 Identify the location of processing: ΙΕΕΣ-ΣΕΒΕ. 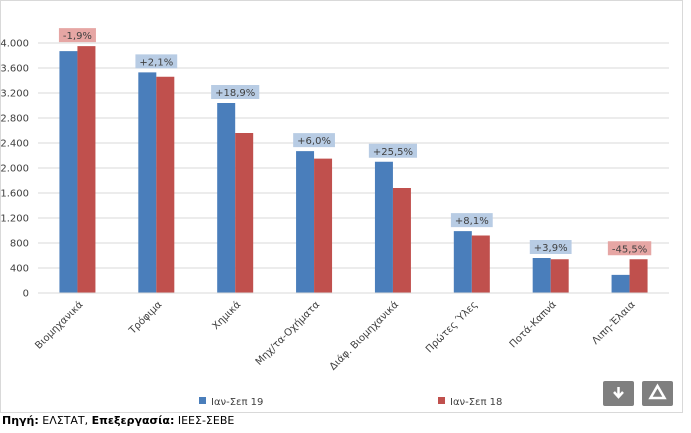
(206, 420).